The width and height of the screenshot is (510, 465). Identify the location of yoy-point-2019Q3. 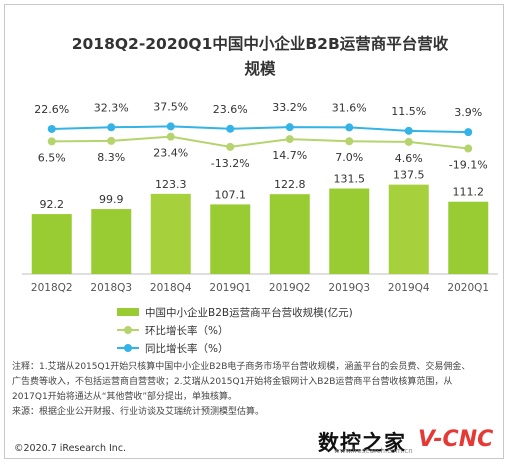
(349, 127).